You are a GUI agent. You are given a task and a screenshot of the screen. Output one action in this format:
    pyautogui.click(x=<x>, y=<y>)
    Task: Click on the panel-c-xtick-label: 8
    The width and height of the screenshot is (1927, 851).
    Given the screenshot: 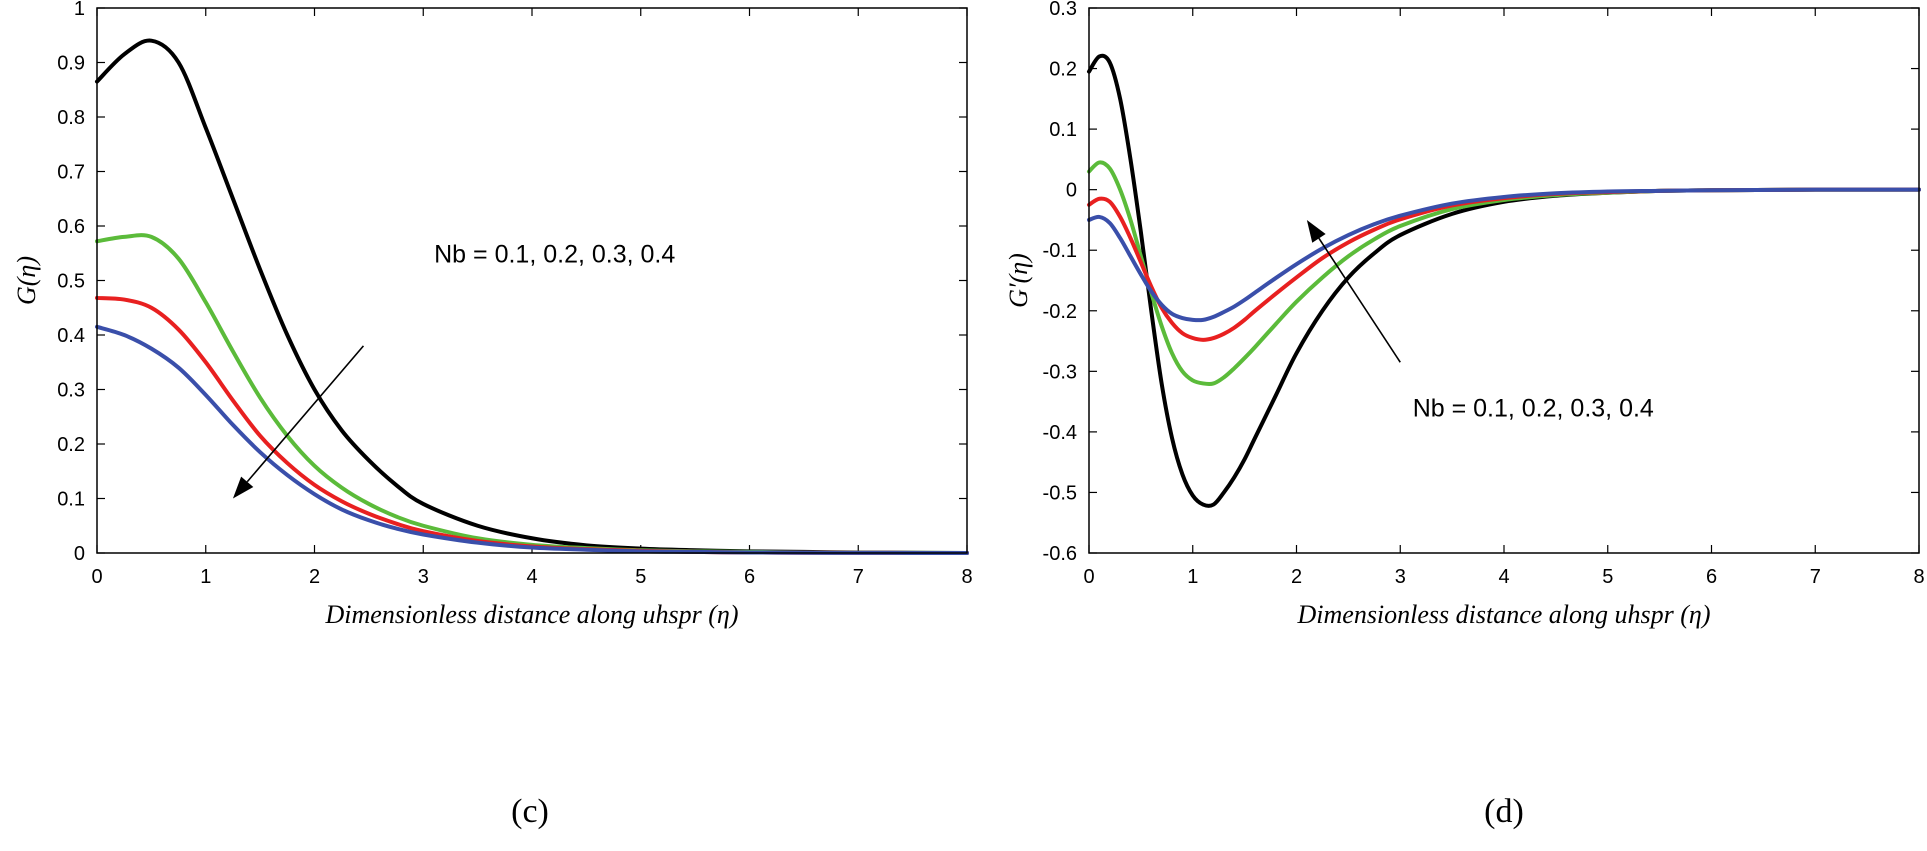 What is the action you would take?
    pyautogui.click(x=966, y=577)
    